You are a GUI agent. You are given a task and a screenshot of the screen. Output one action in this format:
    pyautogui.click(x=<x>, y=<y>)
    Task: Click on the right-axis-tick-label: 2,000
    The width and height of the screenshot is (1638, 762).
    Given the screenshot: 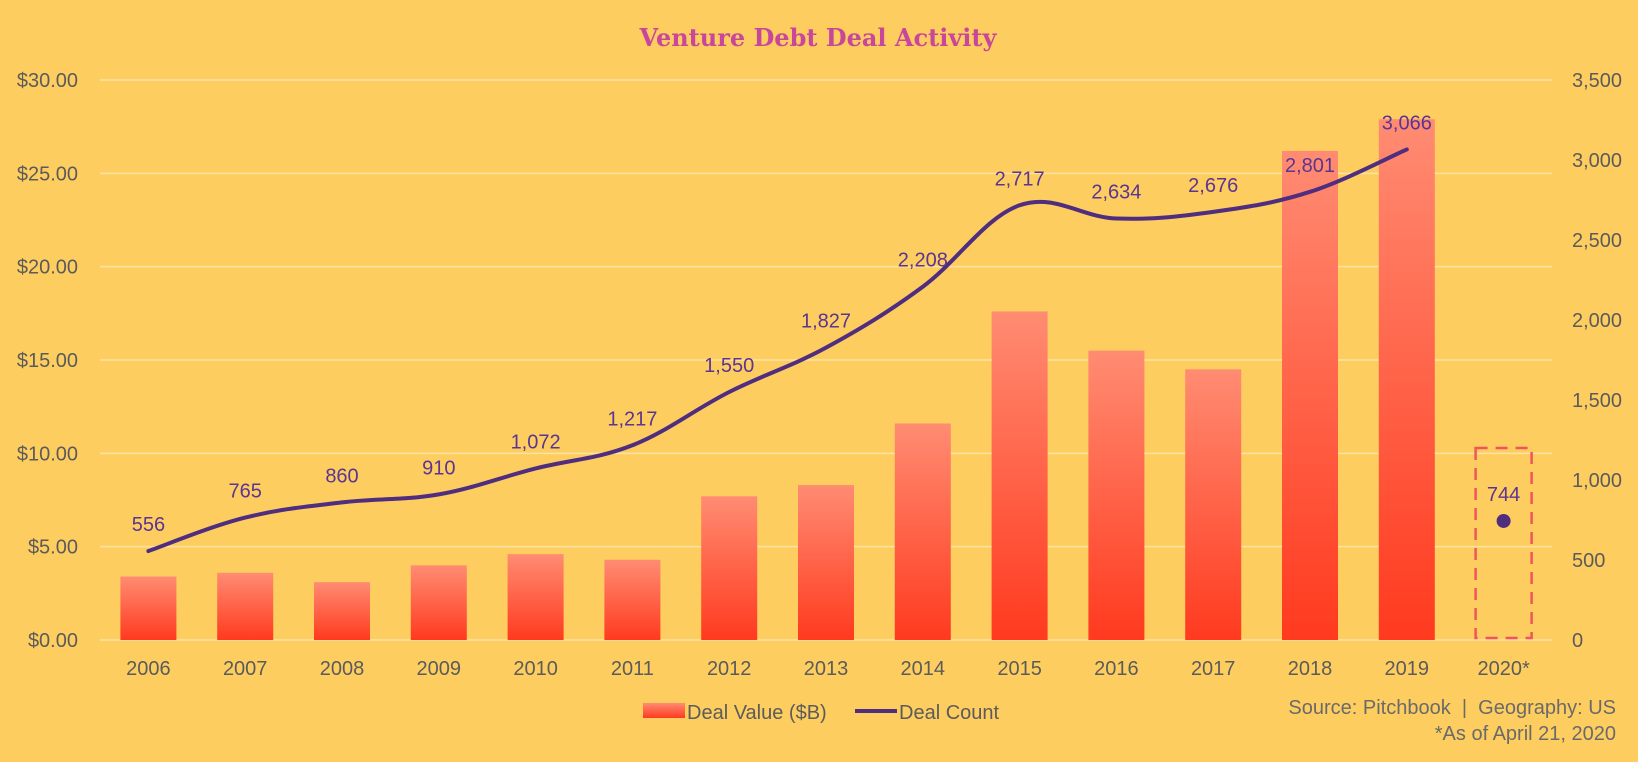 What is the action you would take?
    pyautogui.click(x=1597, y=321)
    